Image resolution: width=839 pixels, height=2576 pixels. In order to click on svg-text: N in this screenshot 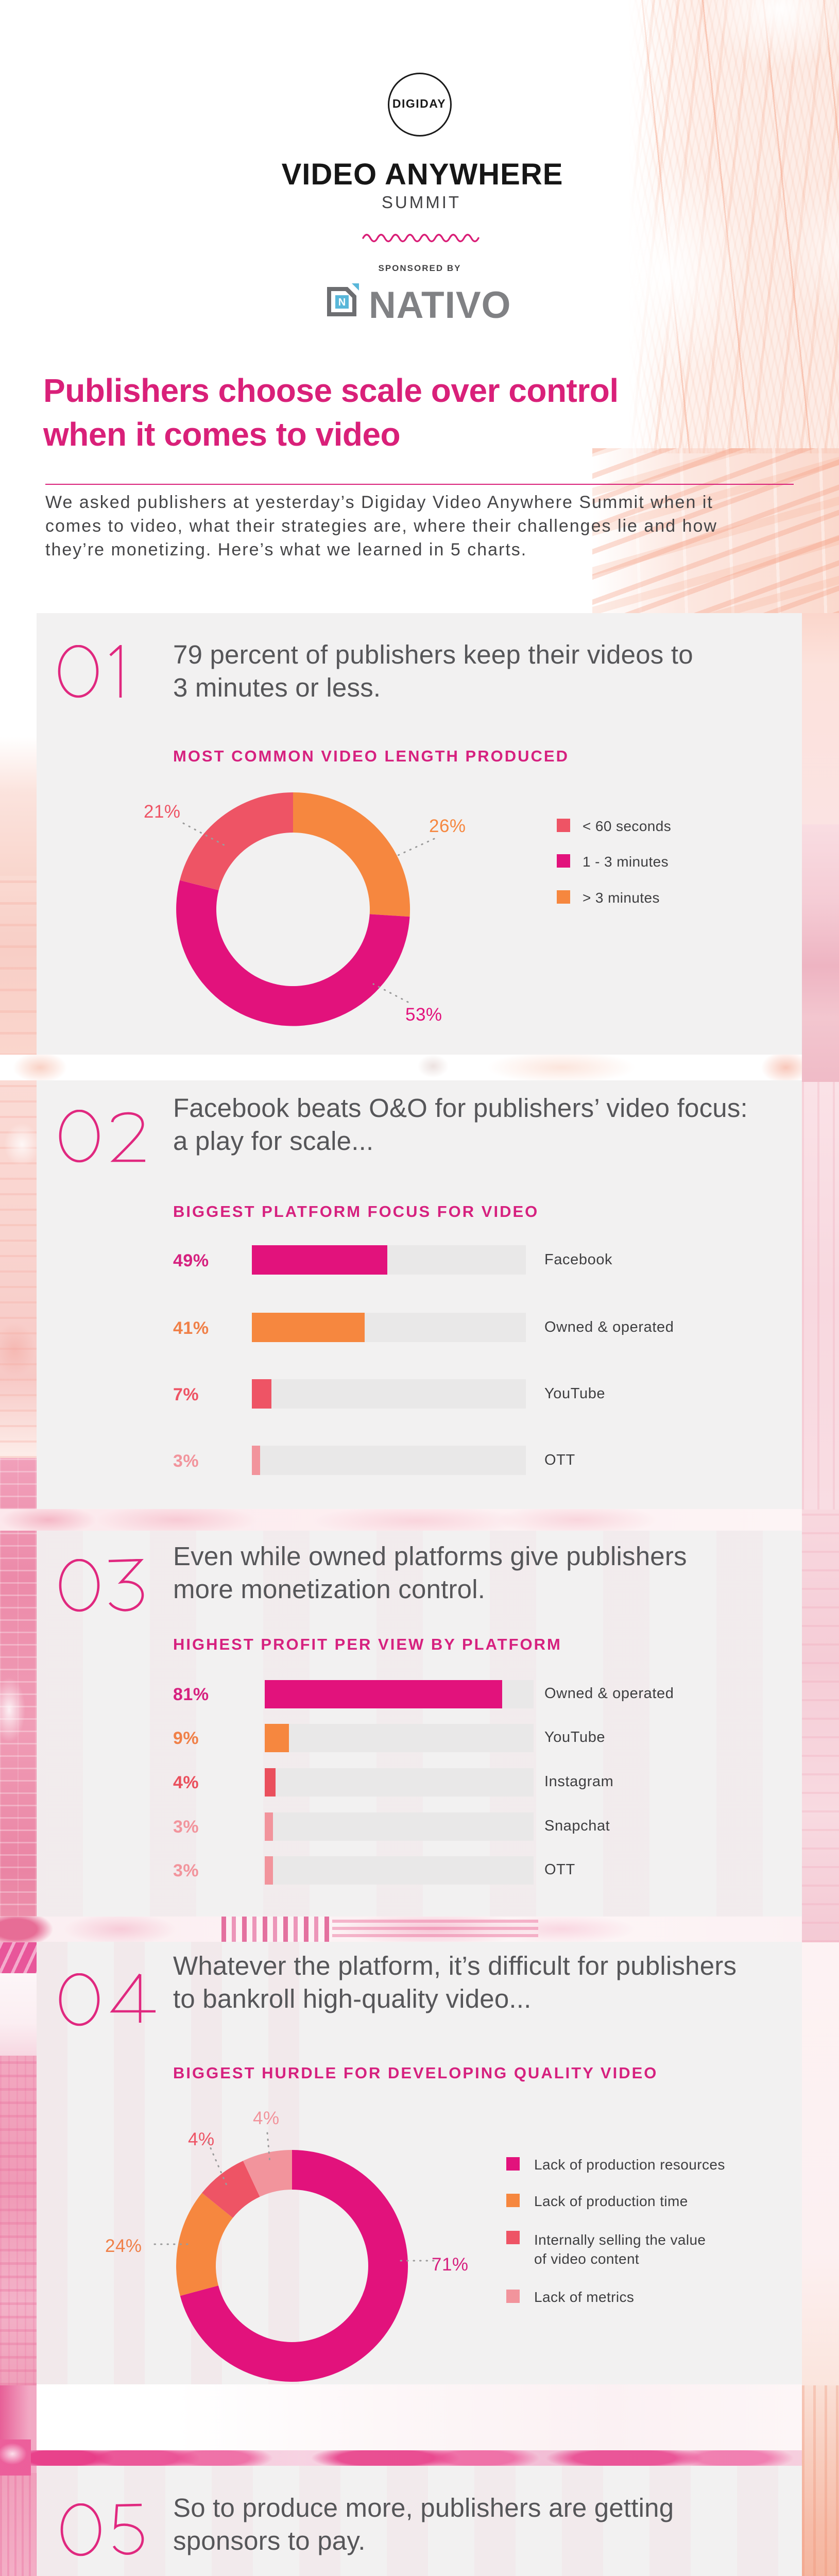, I will do `click(342, 302)`.